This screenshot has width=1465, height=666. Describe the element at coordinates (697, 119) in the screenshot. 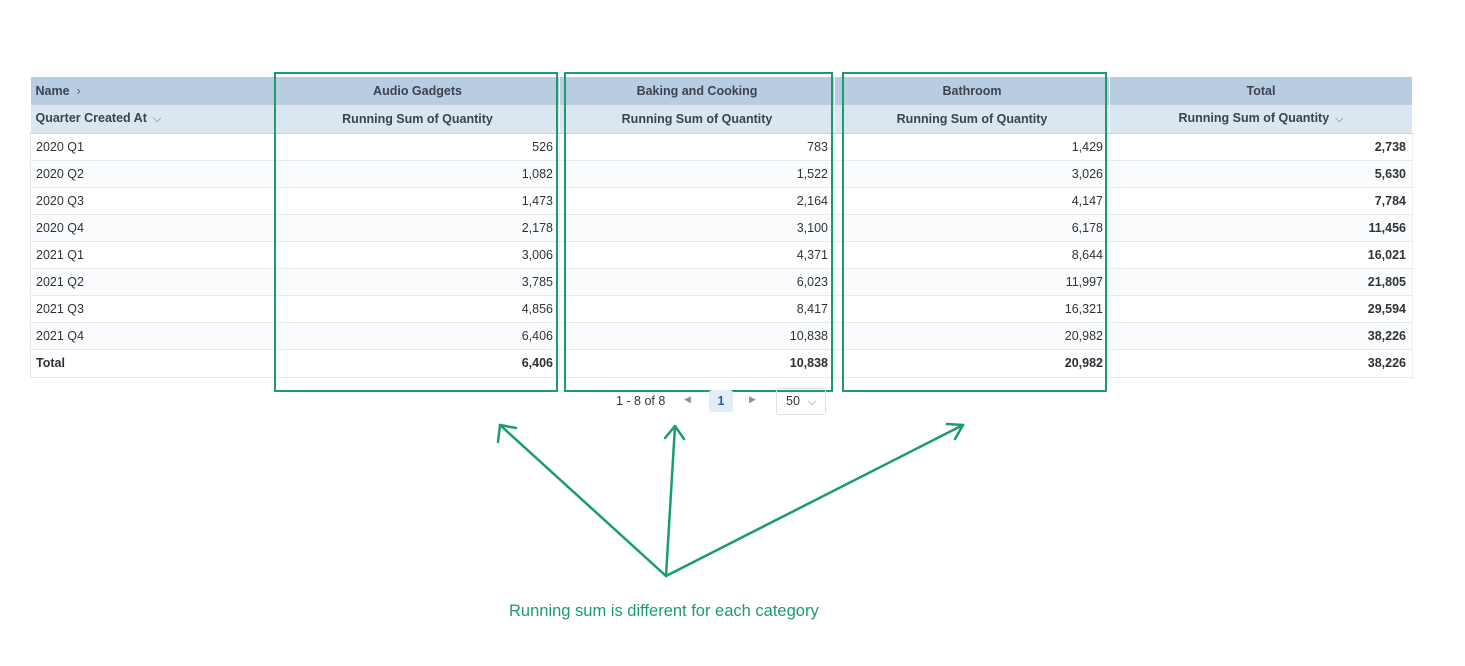

I see `measure-header-baking-and-cooking: Running Sum of Quantity` at that location.